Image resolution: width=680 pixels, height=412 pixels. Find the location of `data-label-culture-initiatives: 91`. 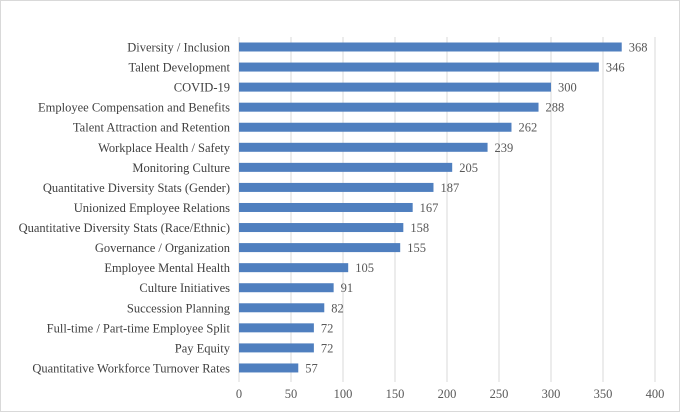

data-label-culture-initiatives: 91 is located at coordinates (347, 288).